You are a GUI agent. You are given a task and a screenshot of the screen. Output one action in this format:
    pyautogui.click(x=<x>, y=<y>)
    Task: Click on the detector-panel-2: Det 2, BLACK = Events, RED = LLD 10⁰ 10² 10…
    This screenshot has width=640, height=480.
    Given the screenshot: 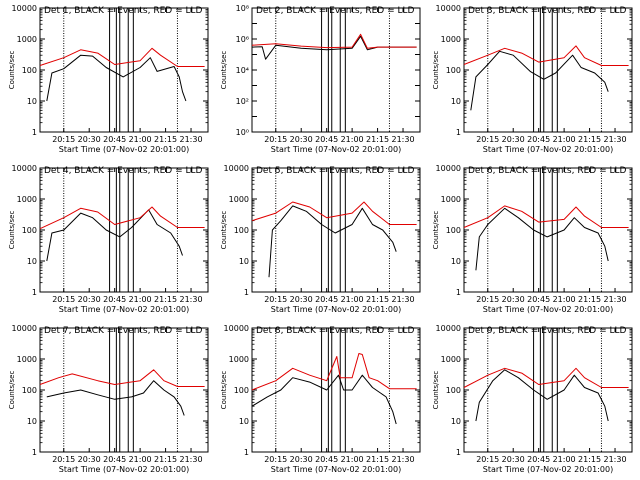 What is the action you would take?
    pyautogui.click(x=320, y=79)
    